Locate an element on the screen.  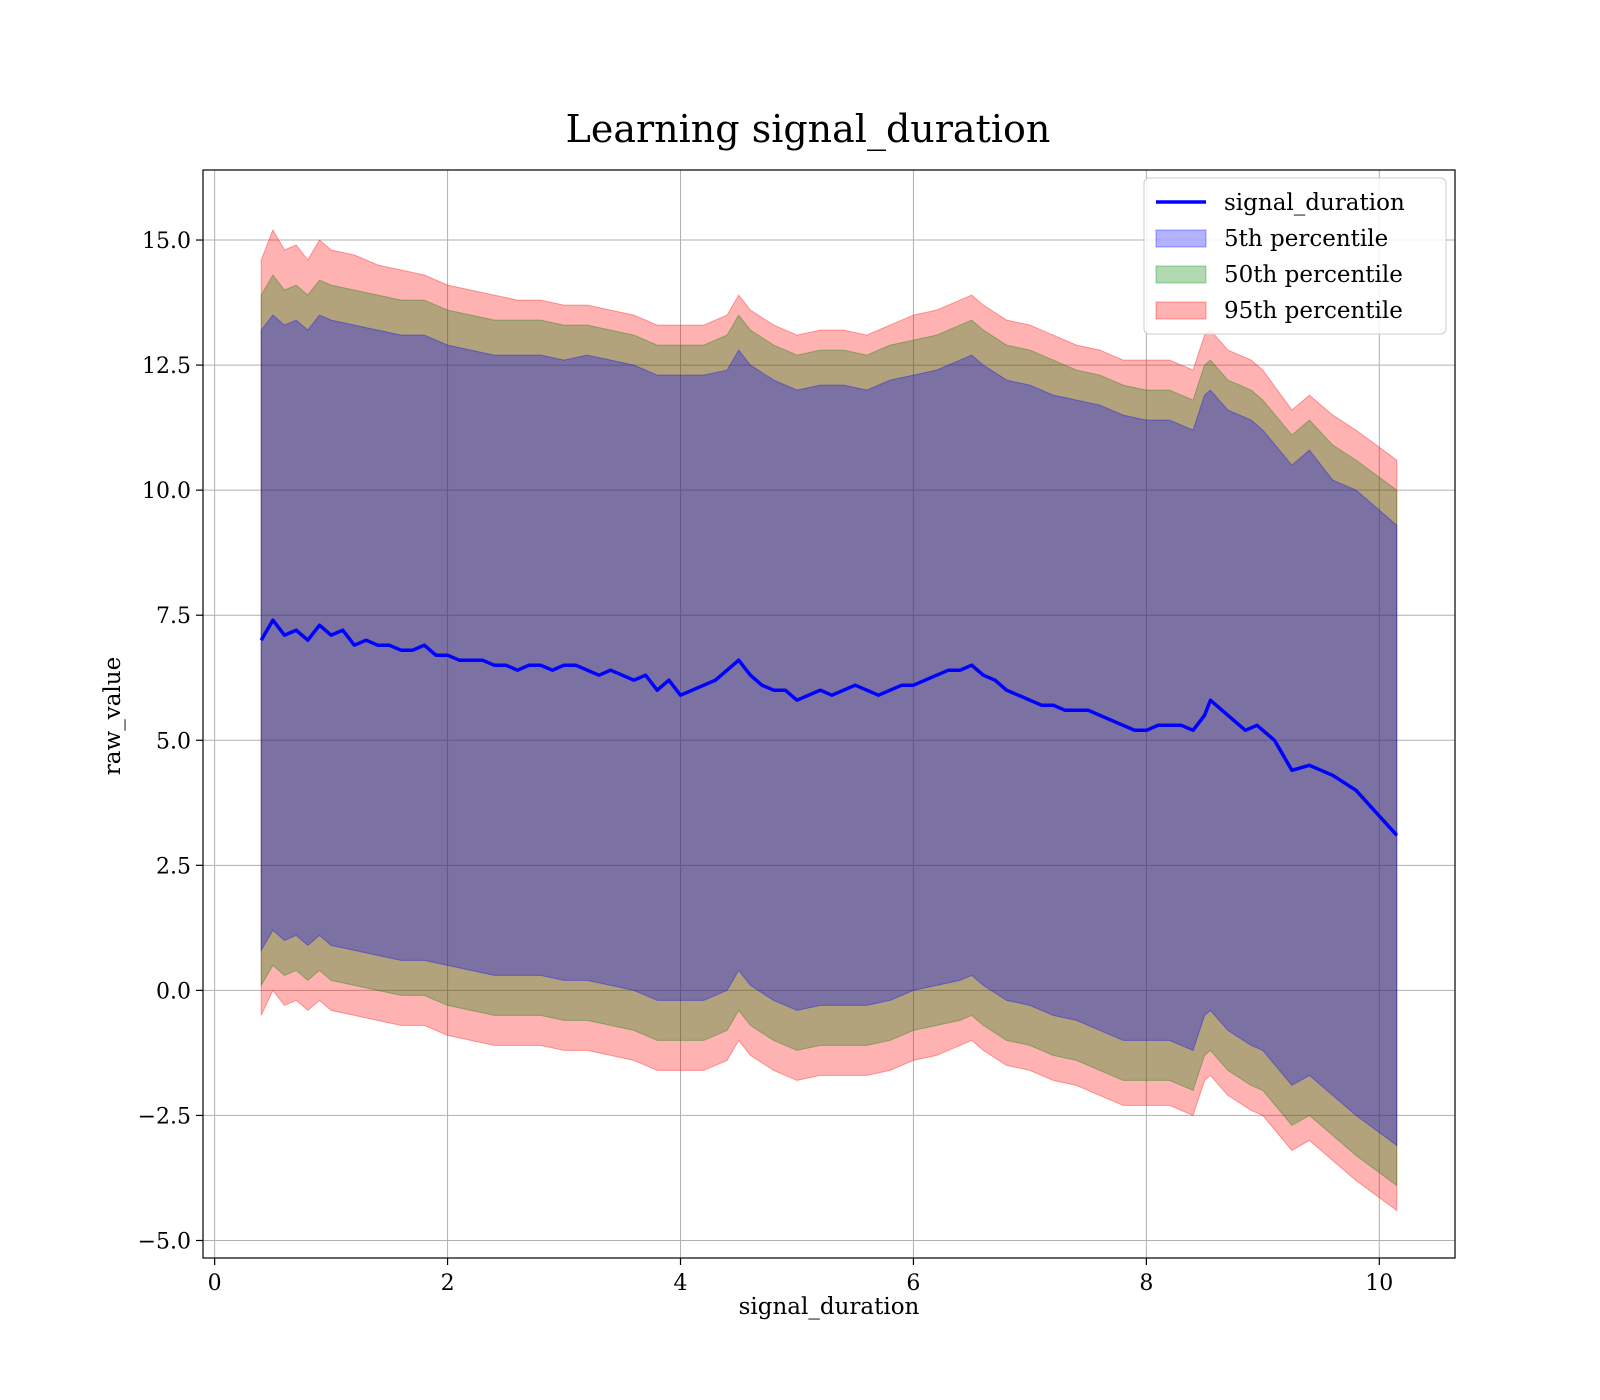
y-tick-label: −2.5 is located at coordinates (164, 1116).